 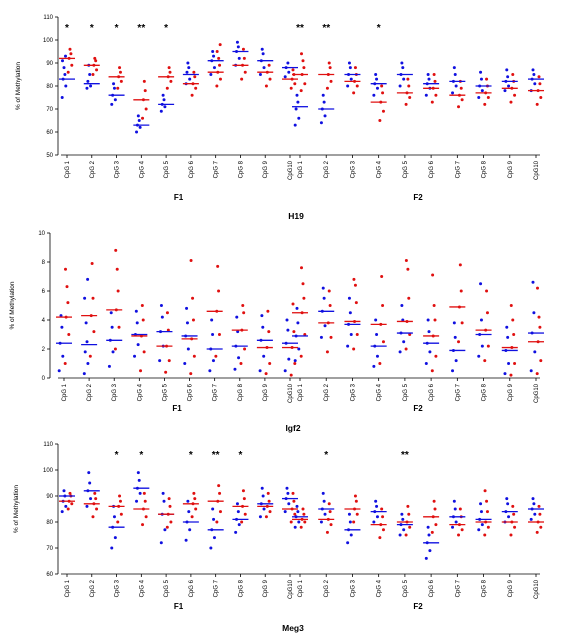 I want to click on x-tick-label: CpG 8, so click(x=241, y=169).